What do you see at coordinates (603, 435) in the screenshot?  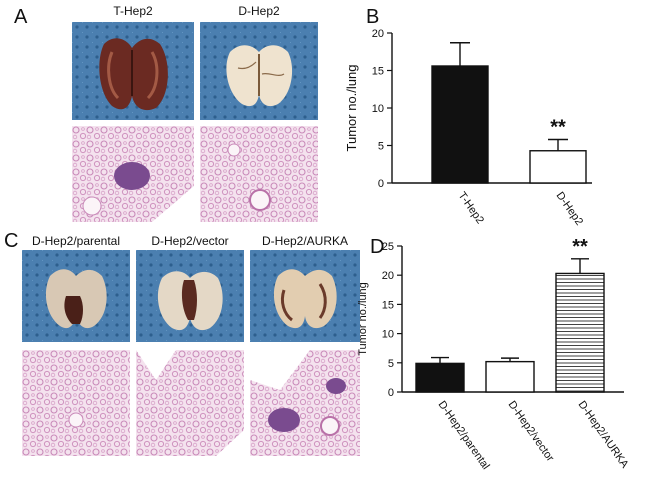 I see `x-tick-label: D-Hep2/AURKA` at bounding box center [603, 435].